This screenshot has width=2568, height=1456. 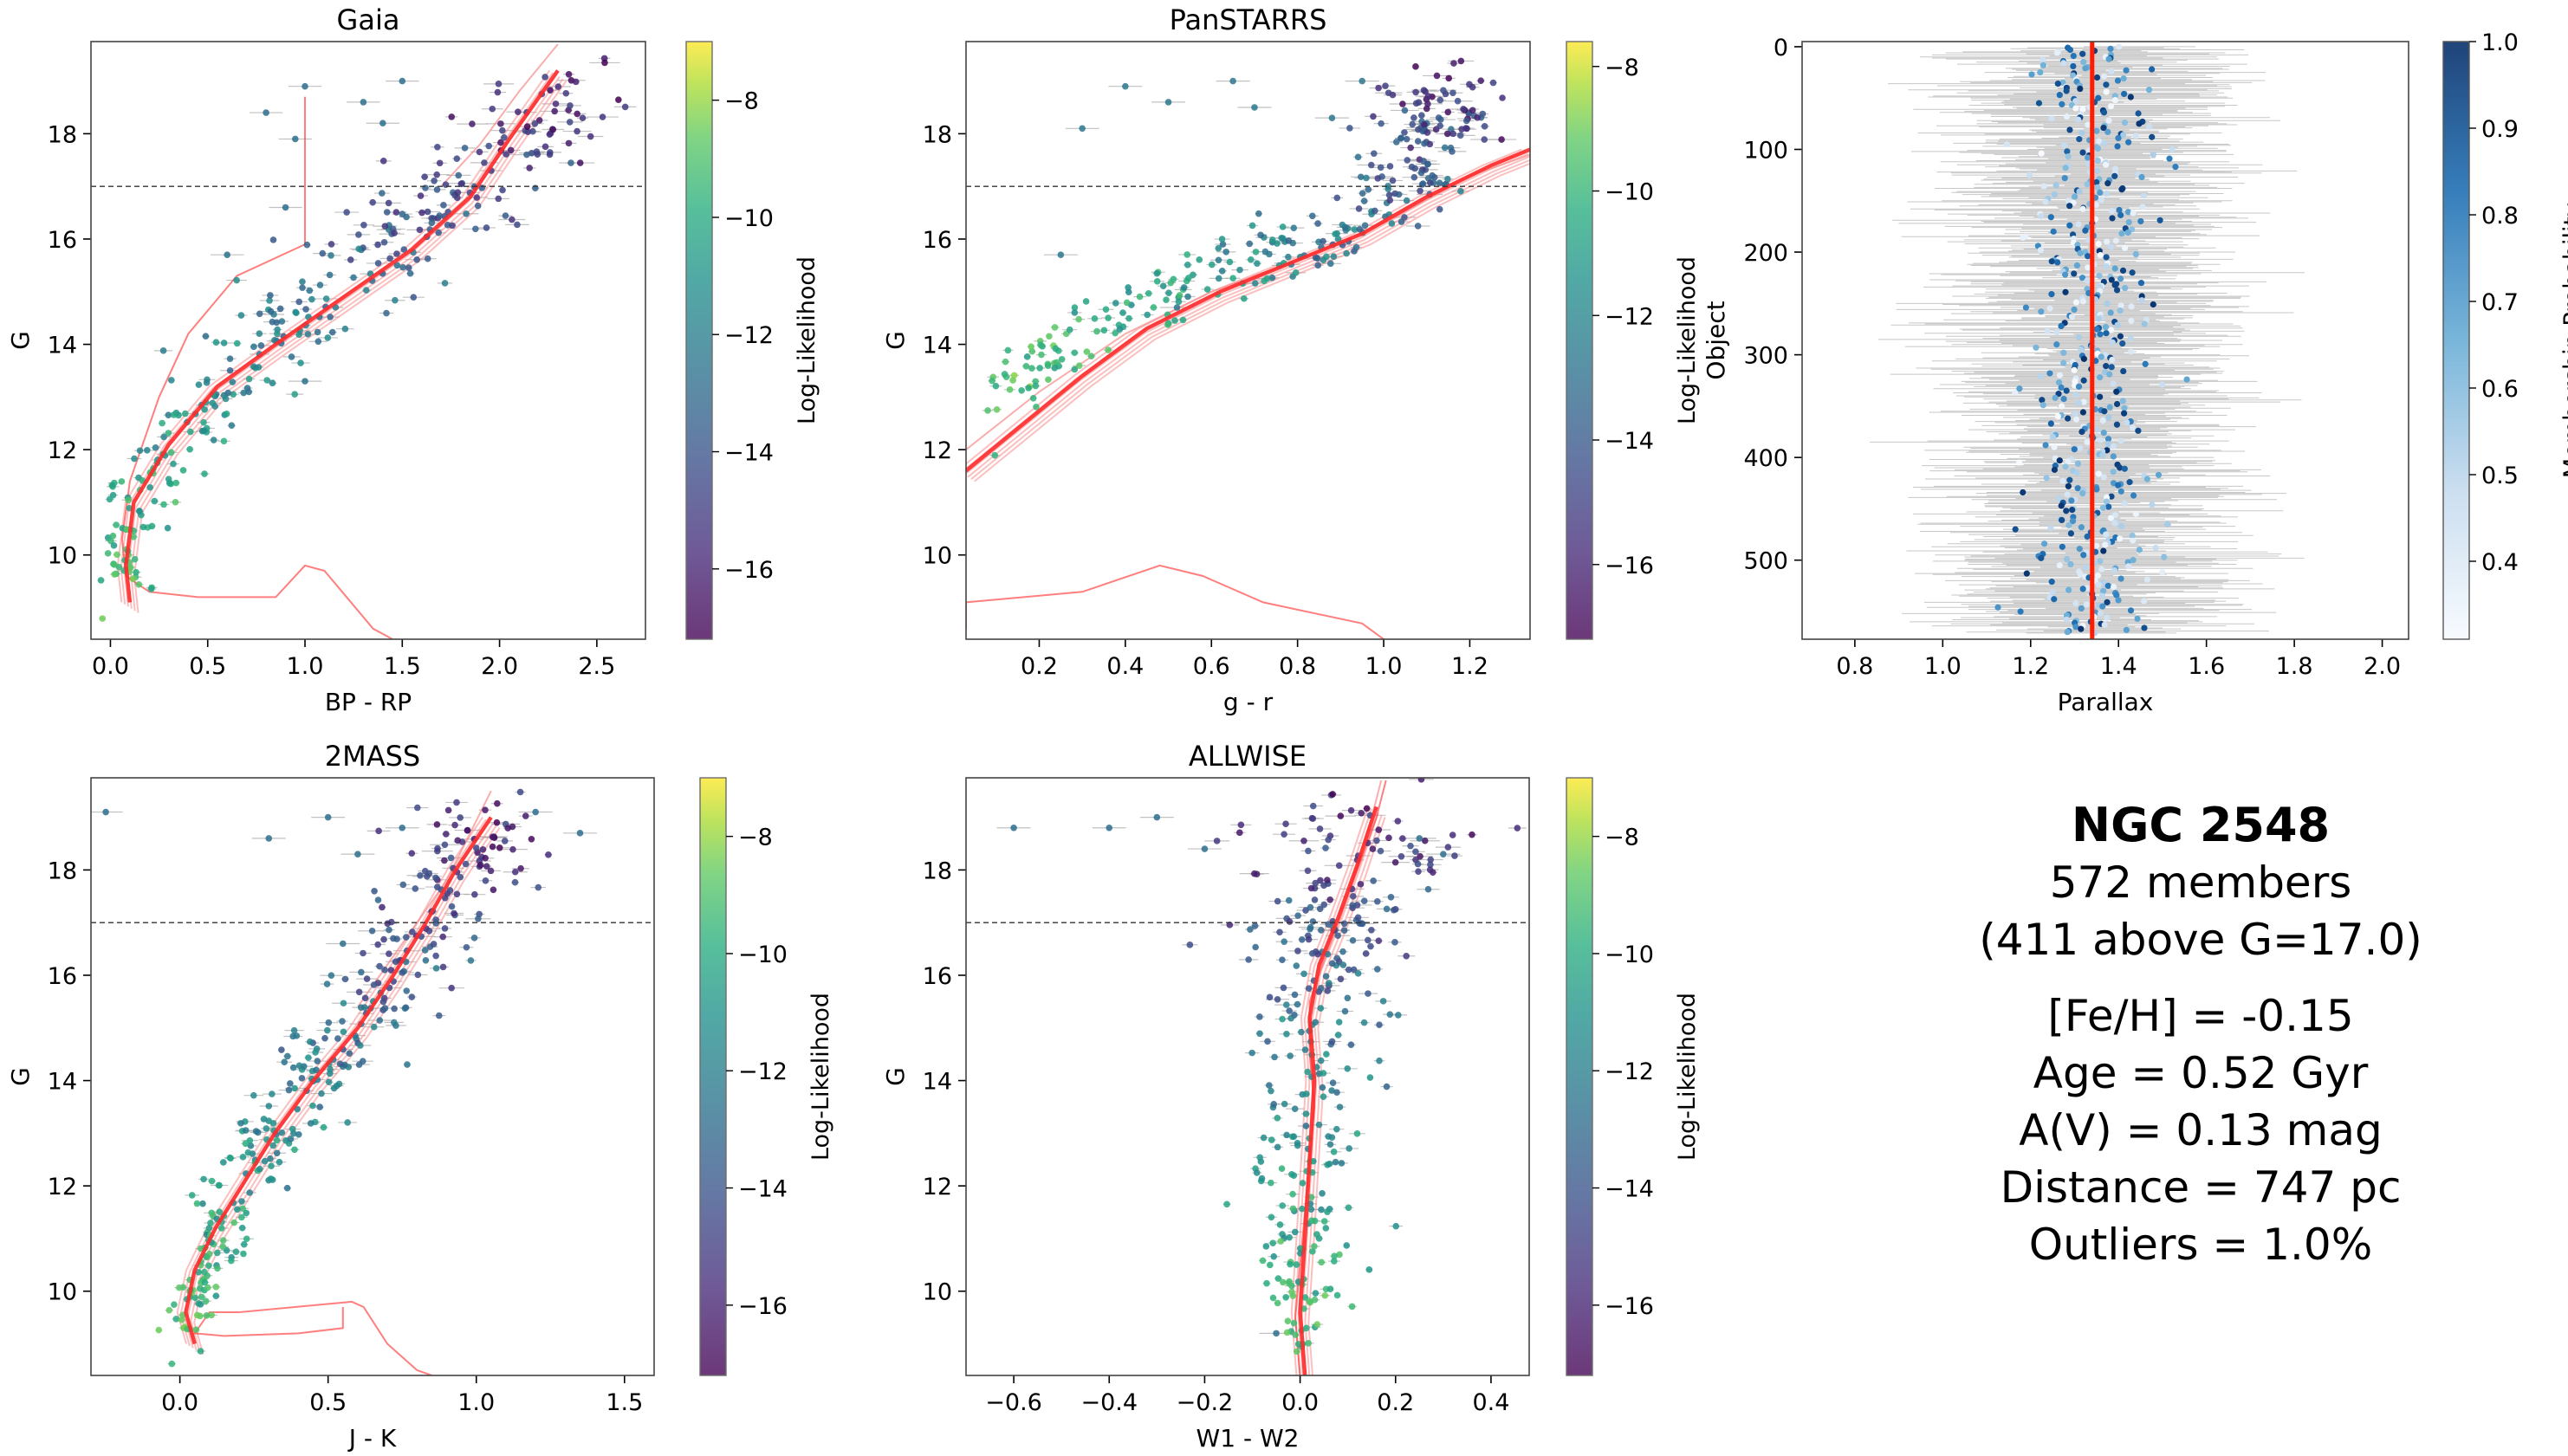 I want to click on x-tick-label: −0.2, so click(x=1205, y=1402).